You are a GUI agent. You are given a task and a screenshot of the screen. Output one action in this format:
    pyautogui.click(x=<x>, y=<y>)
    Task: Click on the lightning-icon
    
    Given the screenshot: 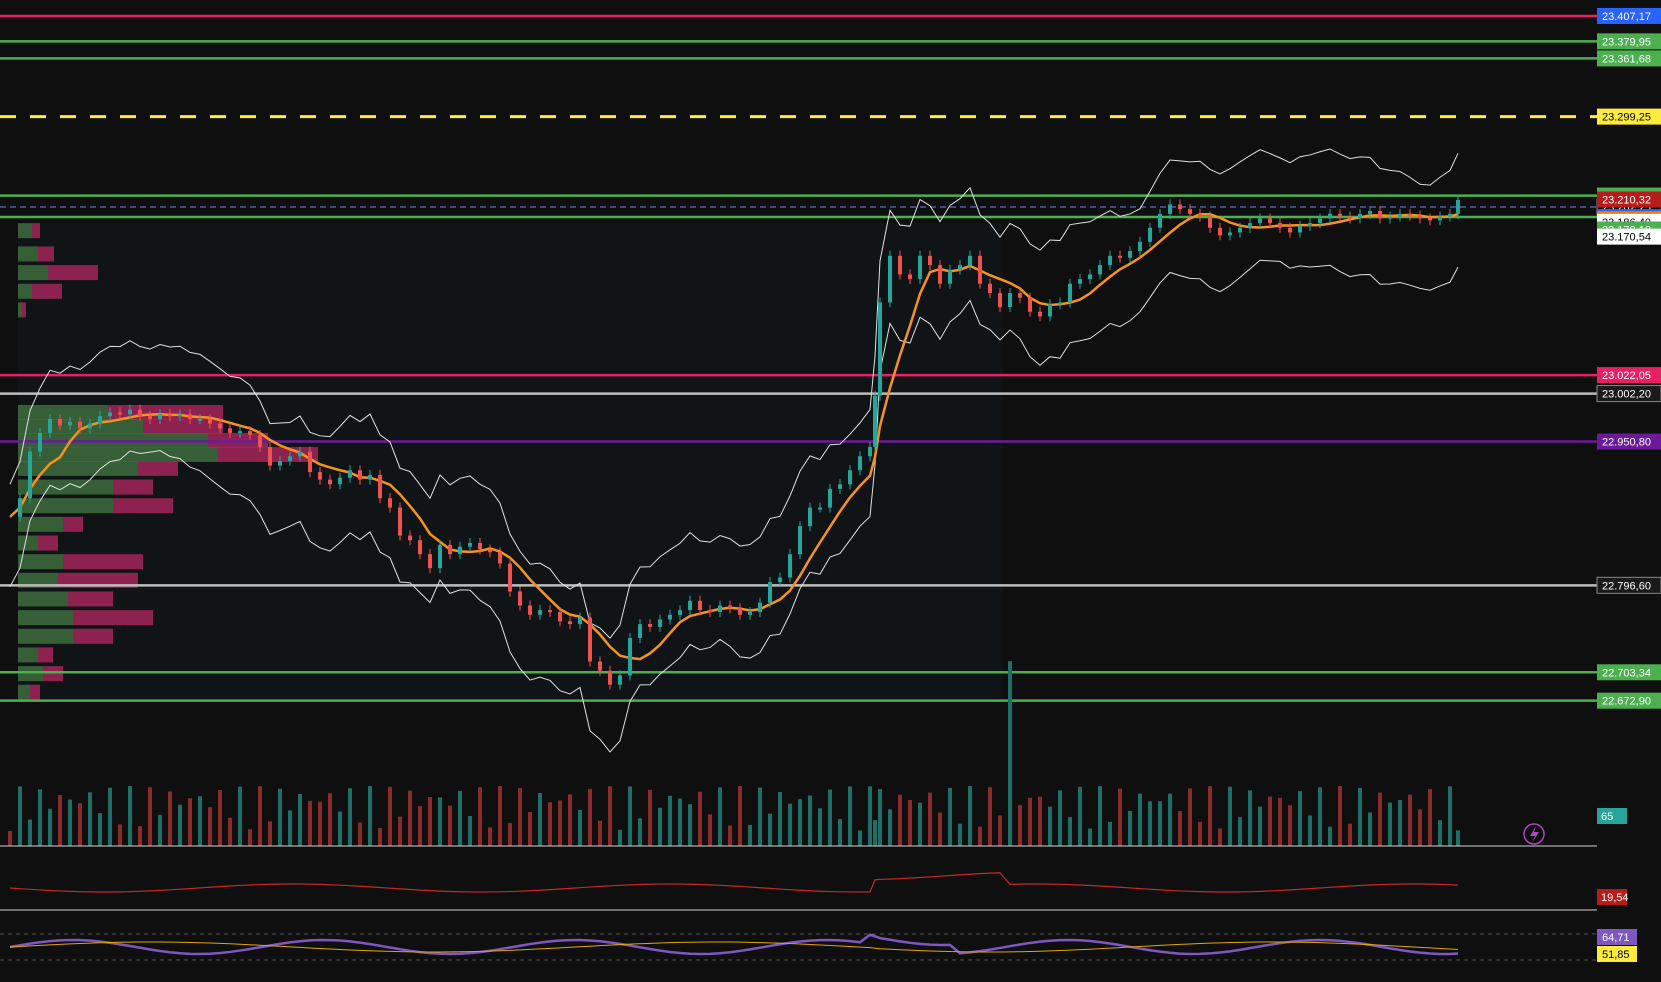 What is the action you would take?
    pyautogui.click(x=1534, y=834)
    